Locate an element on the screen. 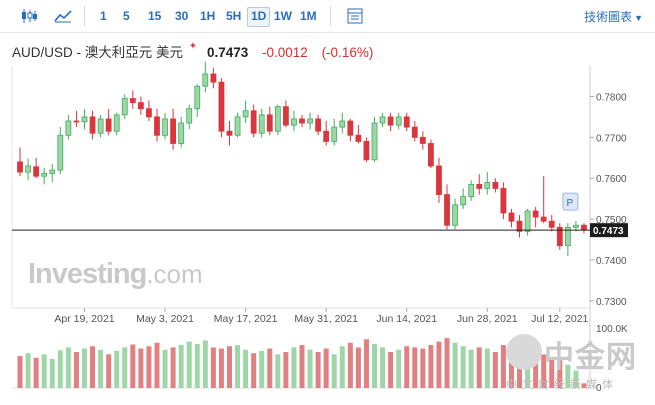  timeframe-1w: 1W is located at coordinates (283, 16).